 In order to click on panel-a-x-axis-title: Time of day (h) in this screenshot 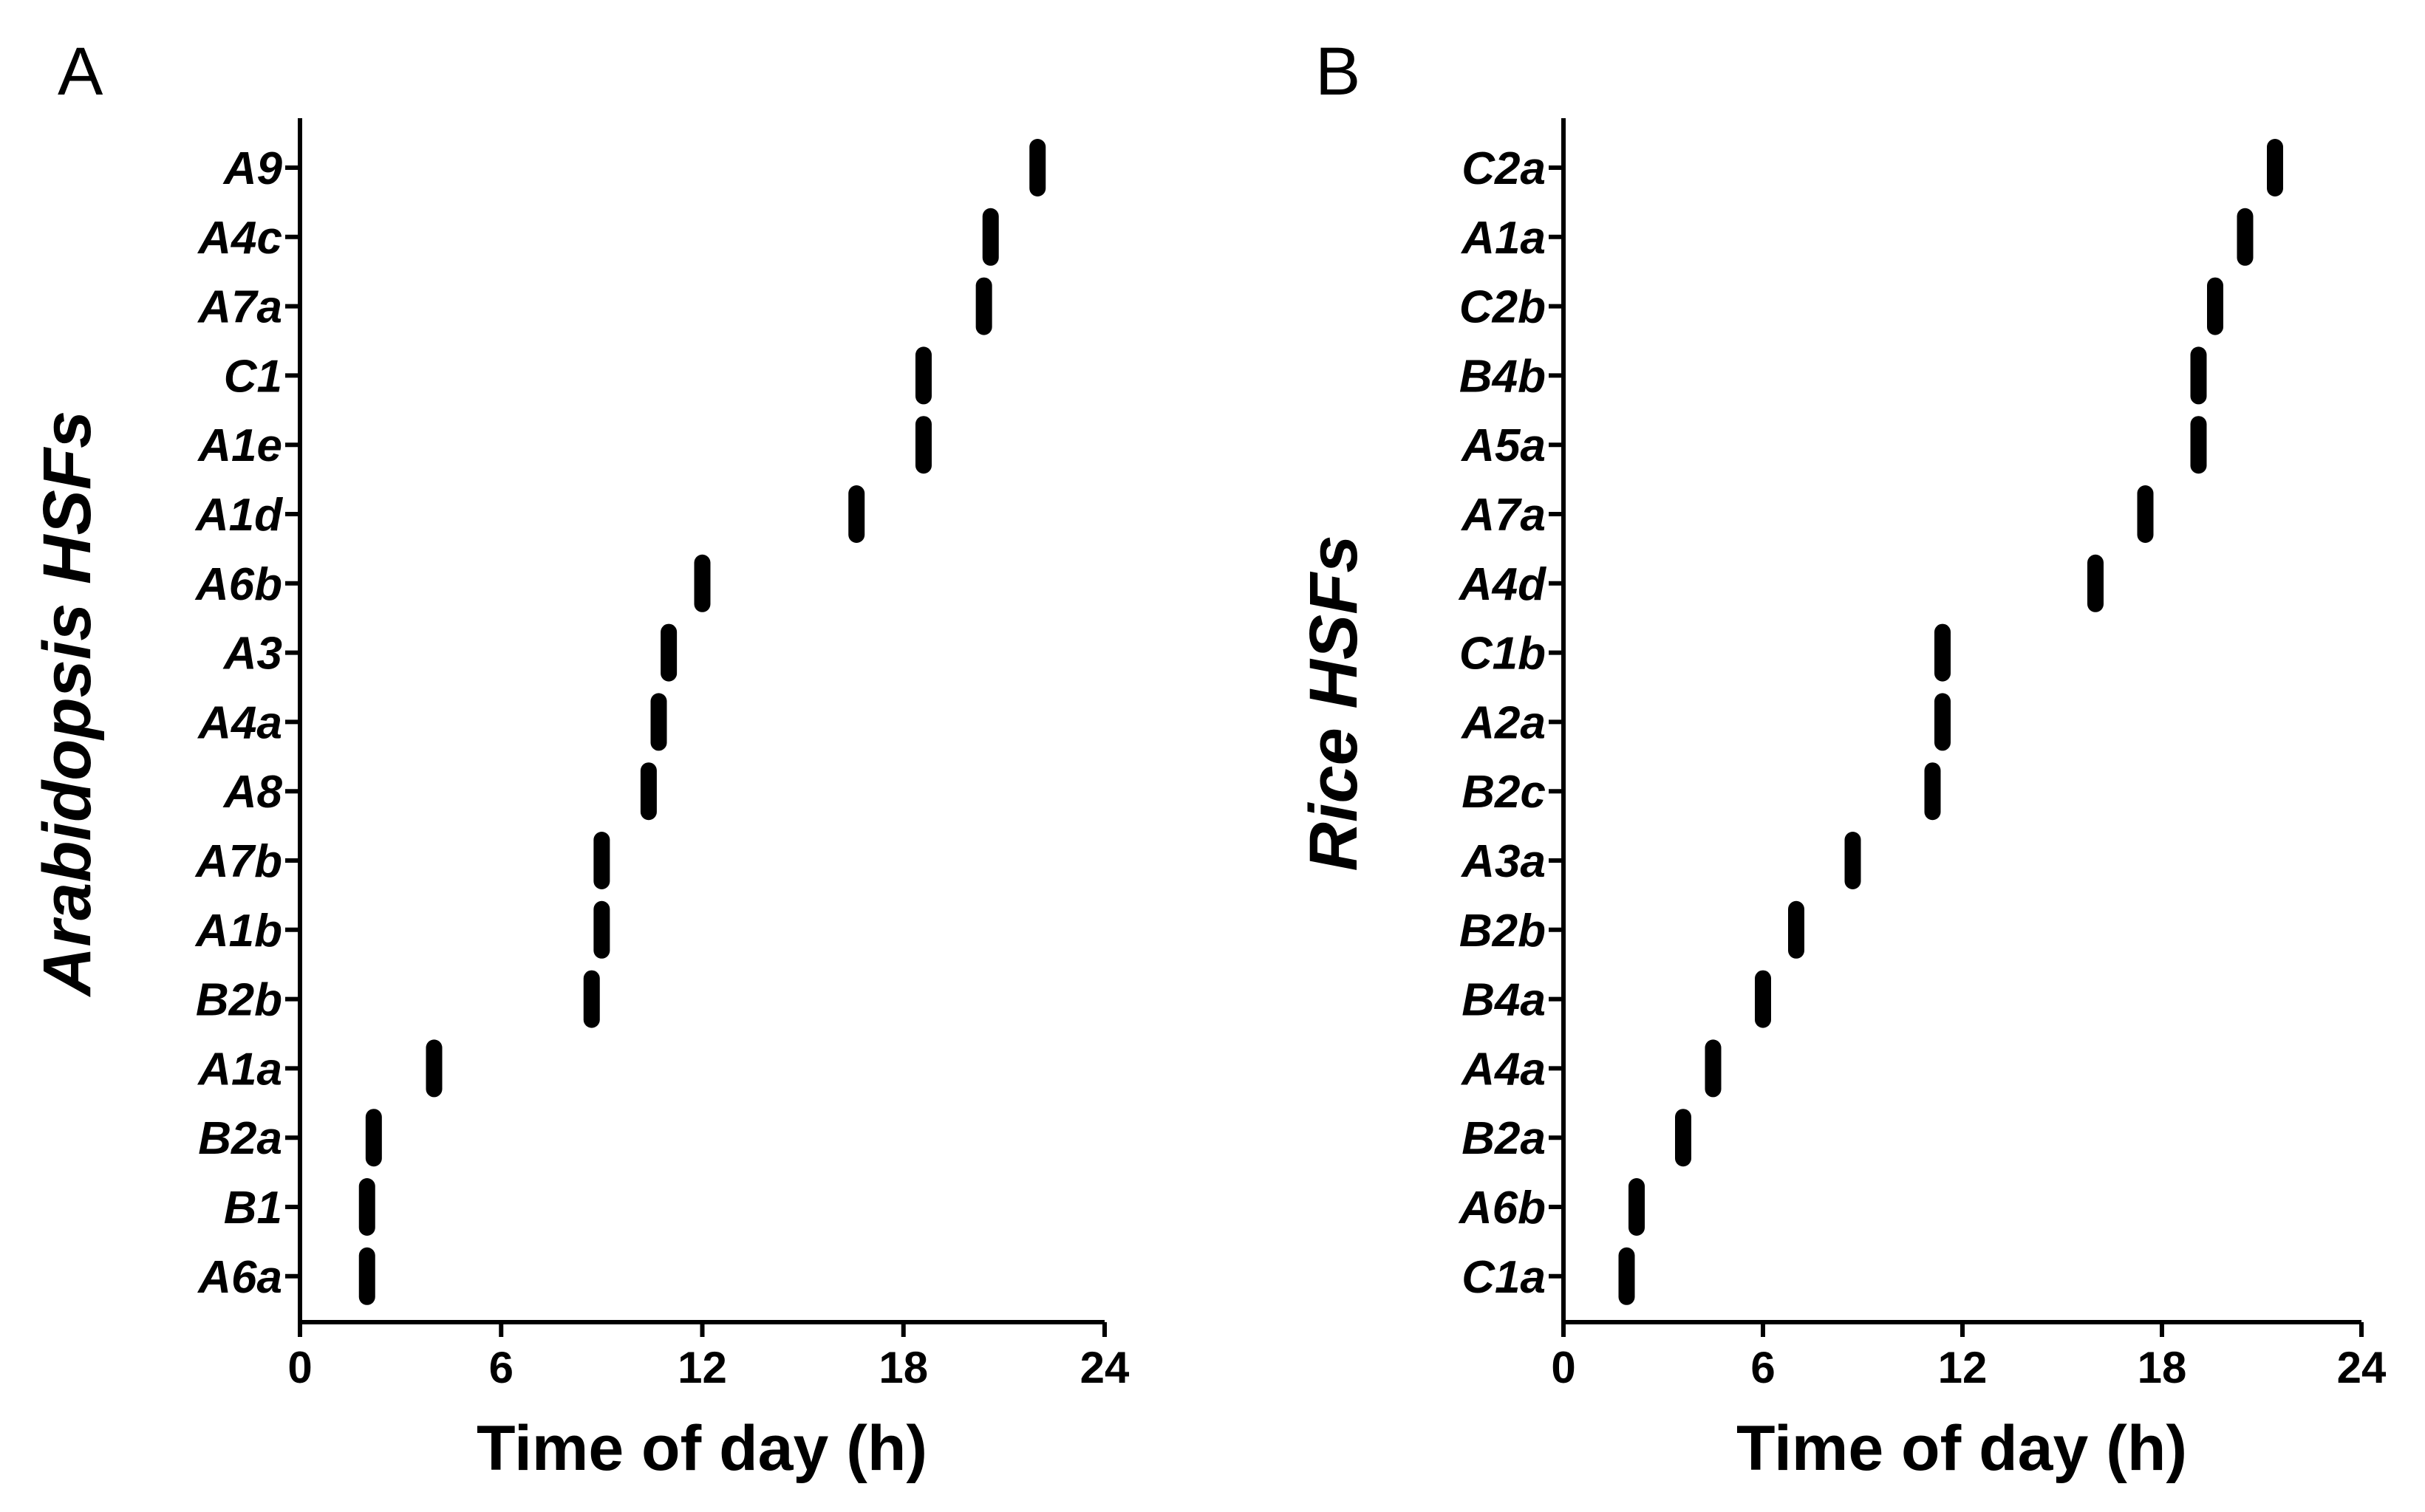, I will do `click(702, 1448)`.